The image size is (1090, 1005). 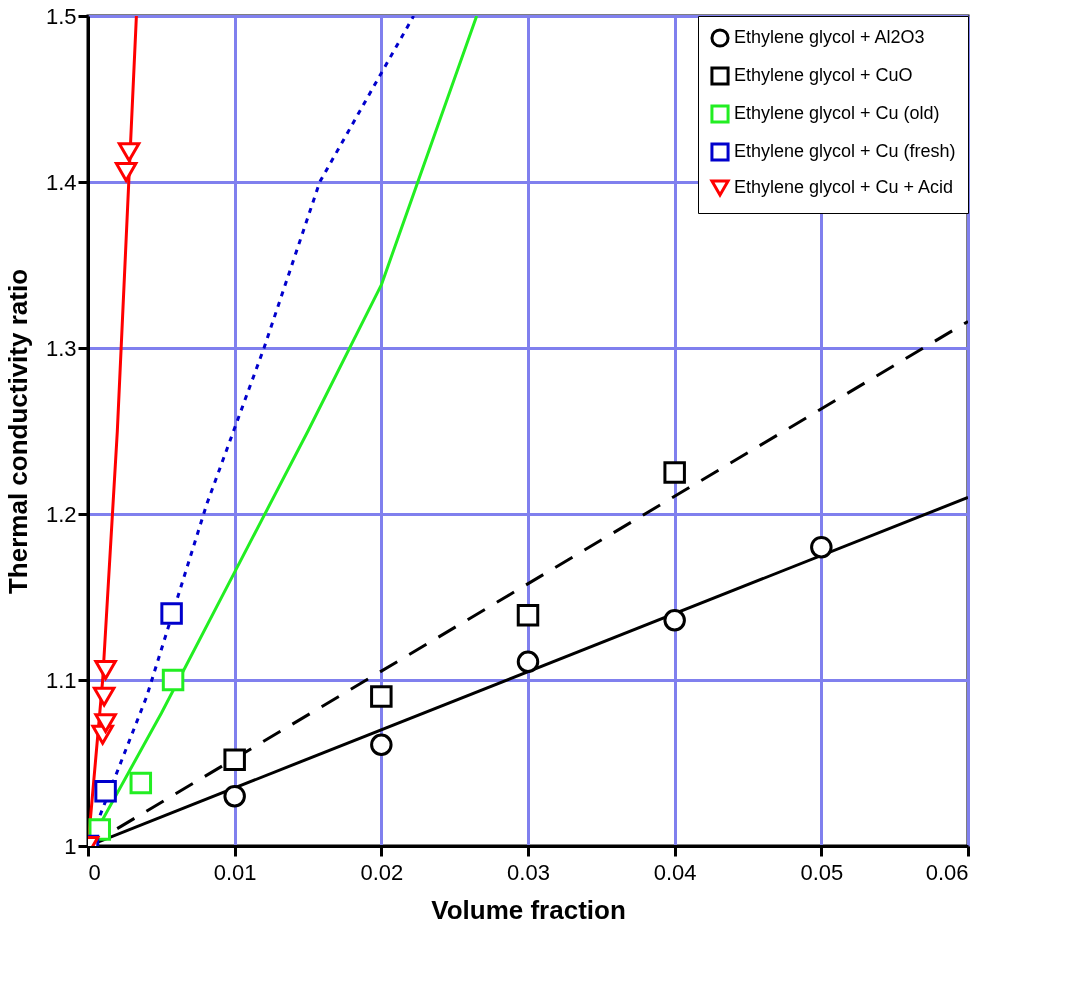 I want to click on legend-label: Ethylene glycol + Cu (old), so click(x=837, y=113).